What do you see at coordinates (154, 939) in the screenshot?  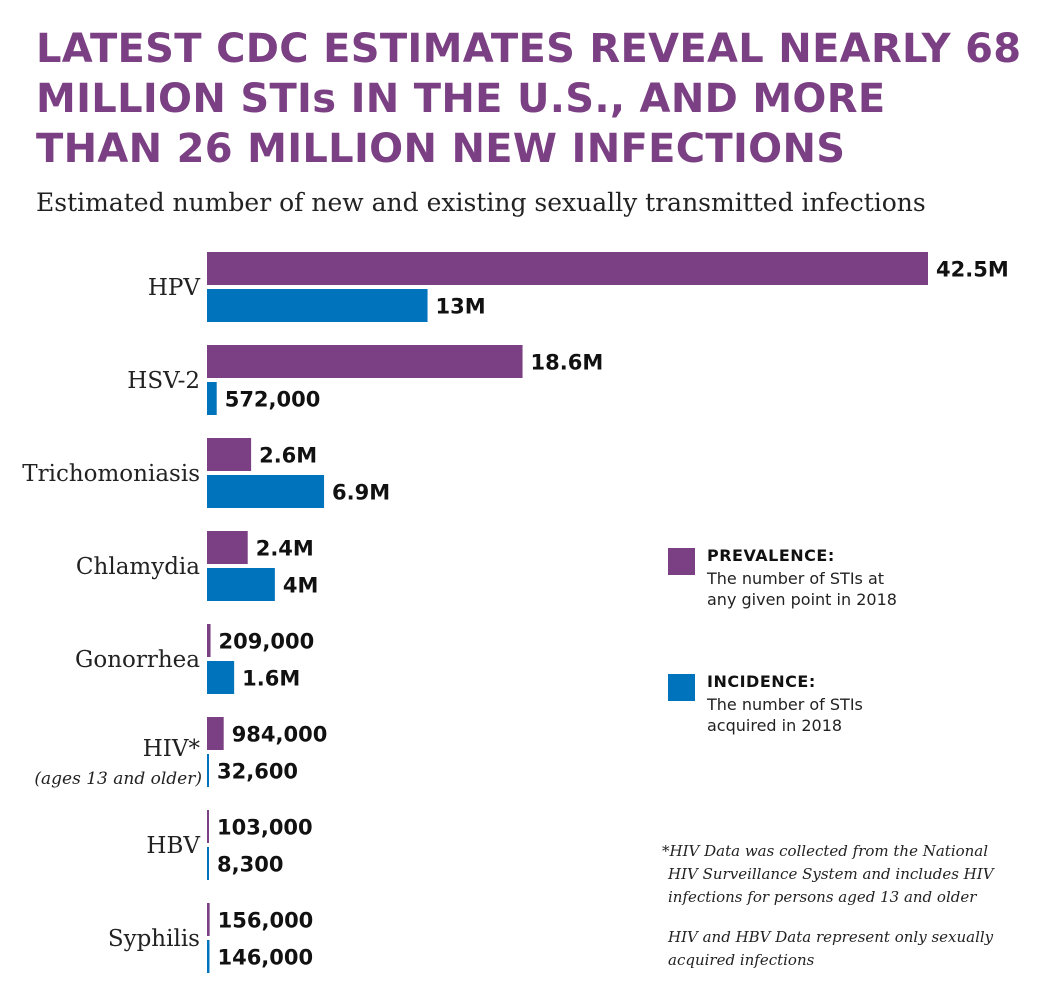 I see `category-label-syphilis: Syphilis` at bounding box center [154, 939].